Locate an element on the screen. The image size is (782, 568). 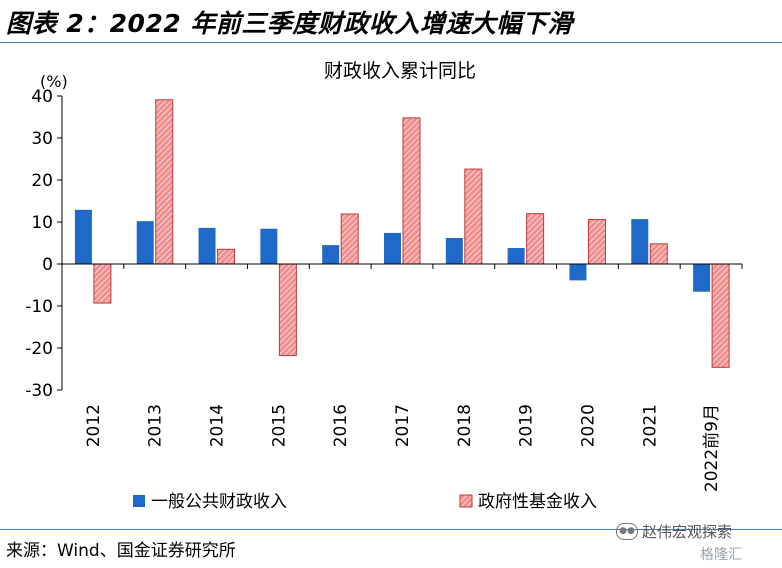
y-tick-label: 20 is located at coordinates (42, 181).